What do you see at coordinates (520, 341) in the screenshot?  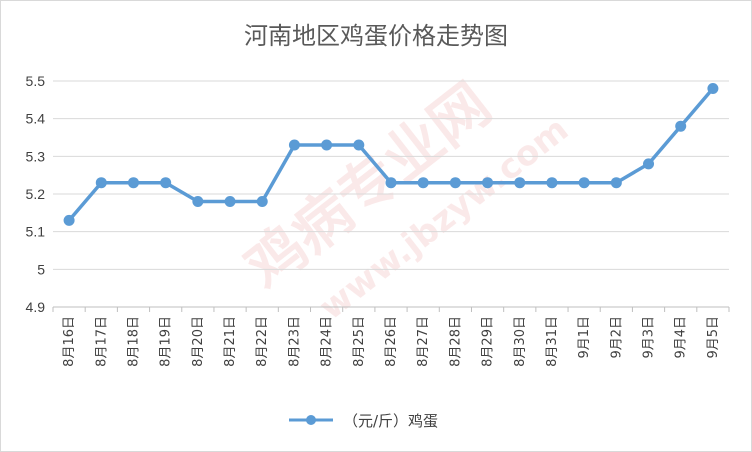 I see `x-tick-label: 8月30日` at bounding box center [520, 341].